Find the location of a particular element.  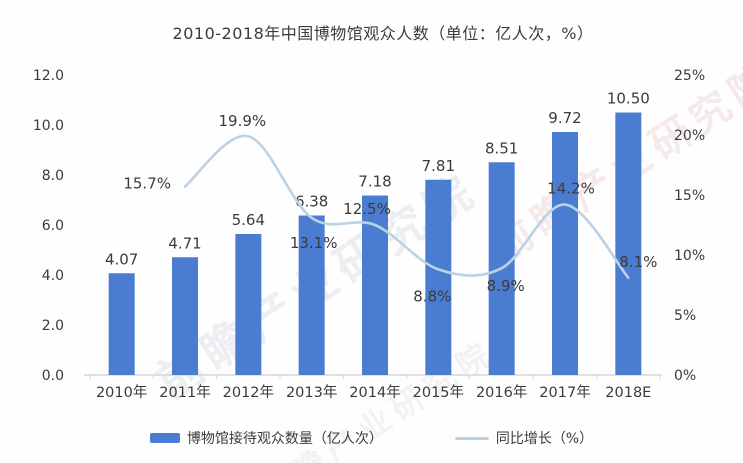

chart-title: 2010-2018年中国博物馆观众人数（单位：亿人次，%） is located at coordinates (383, 33).